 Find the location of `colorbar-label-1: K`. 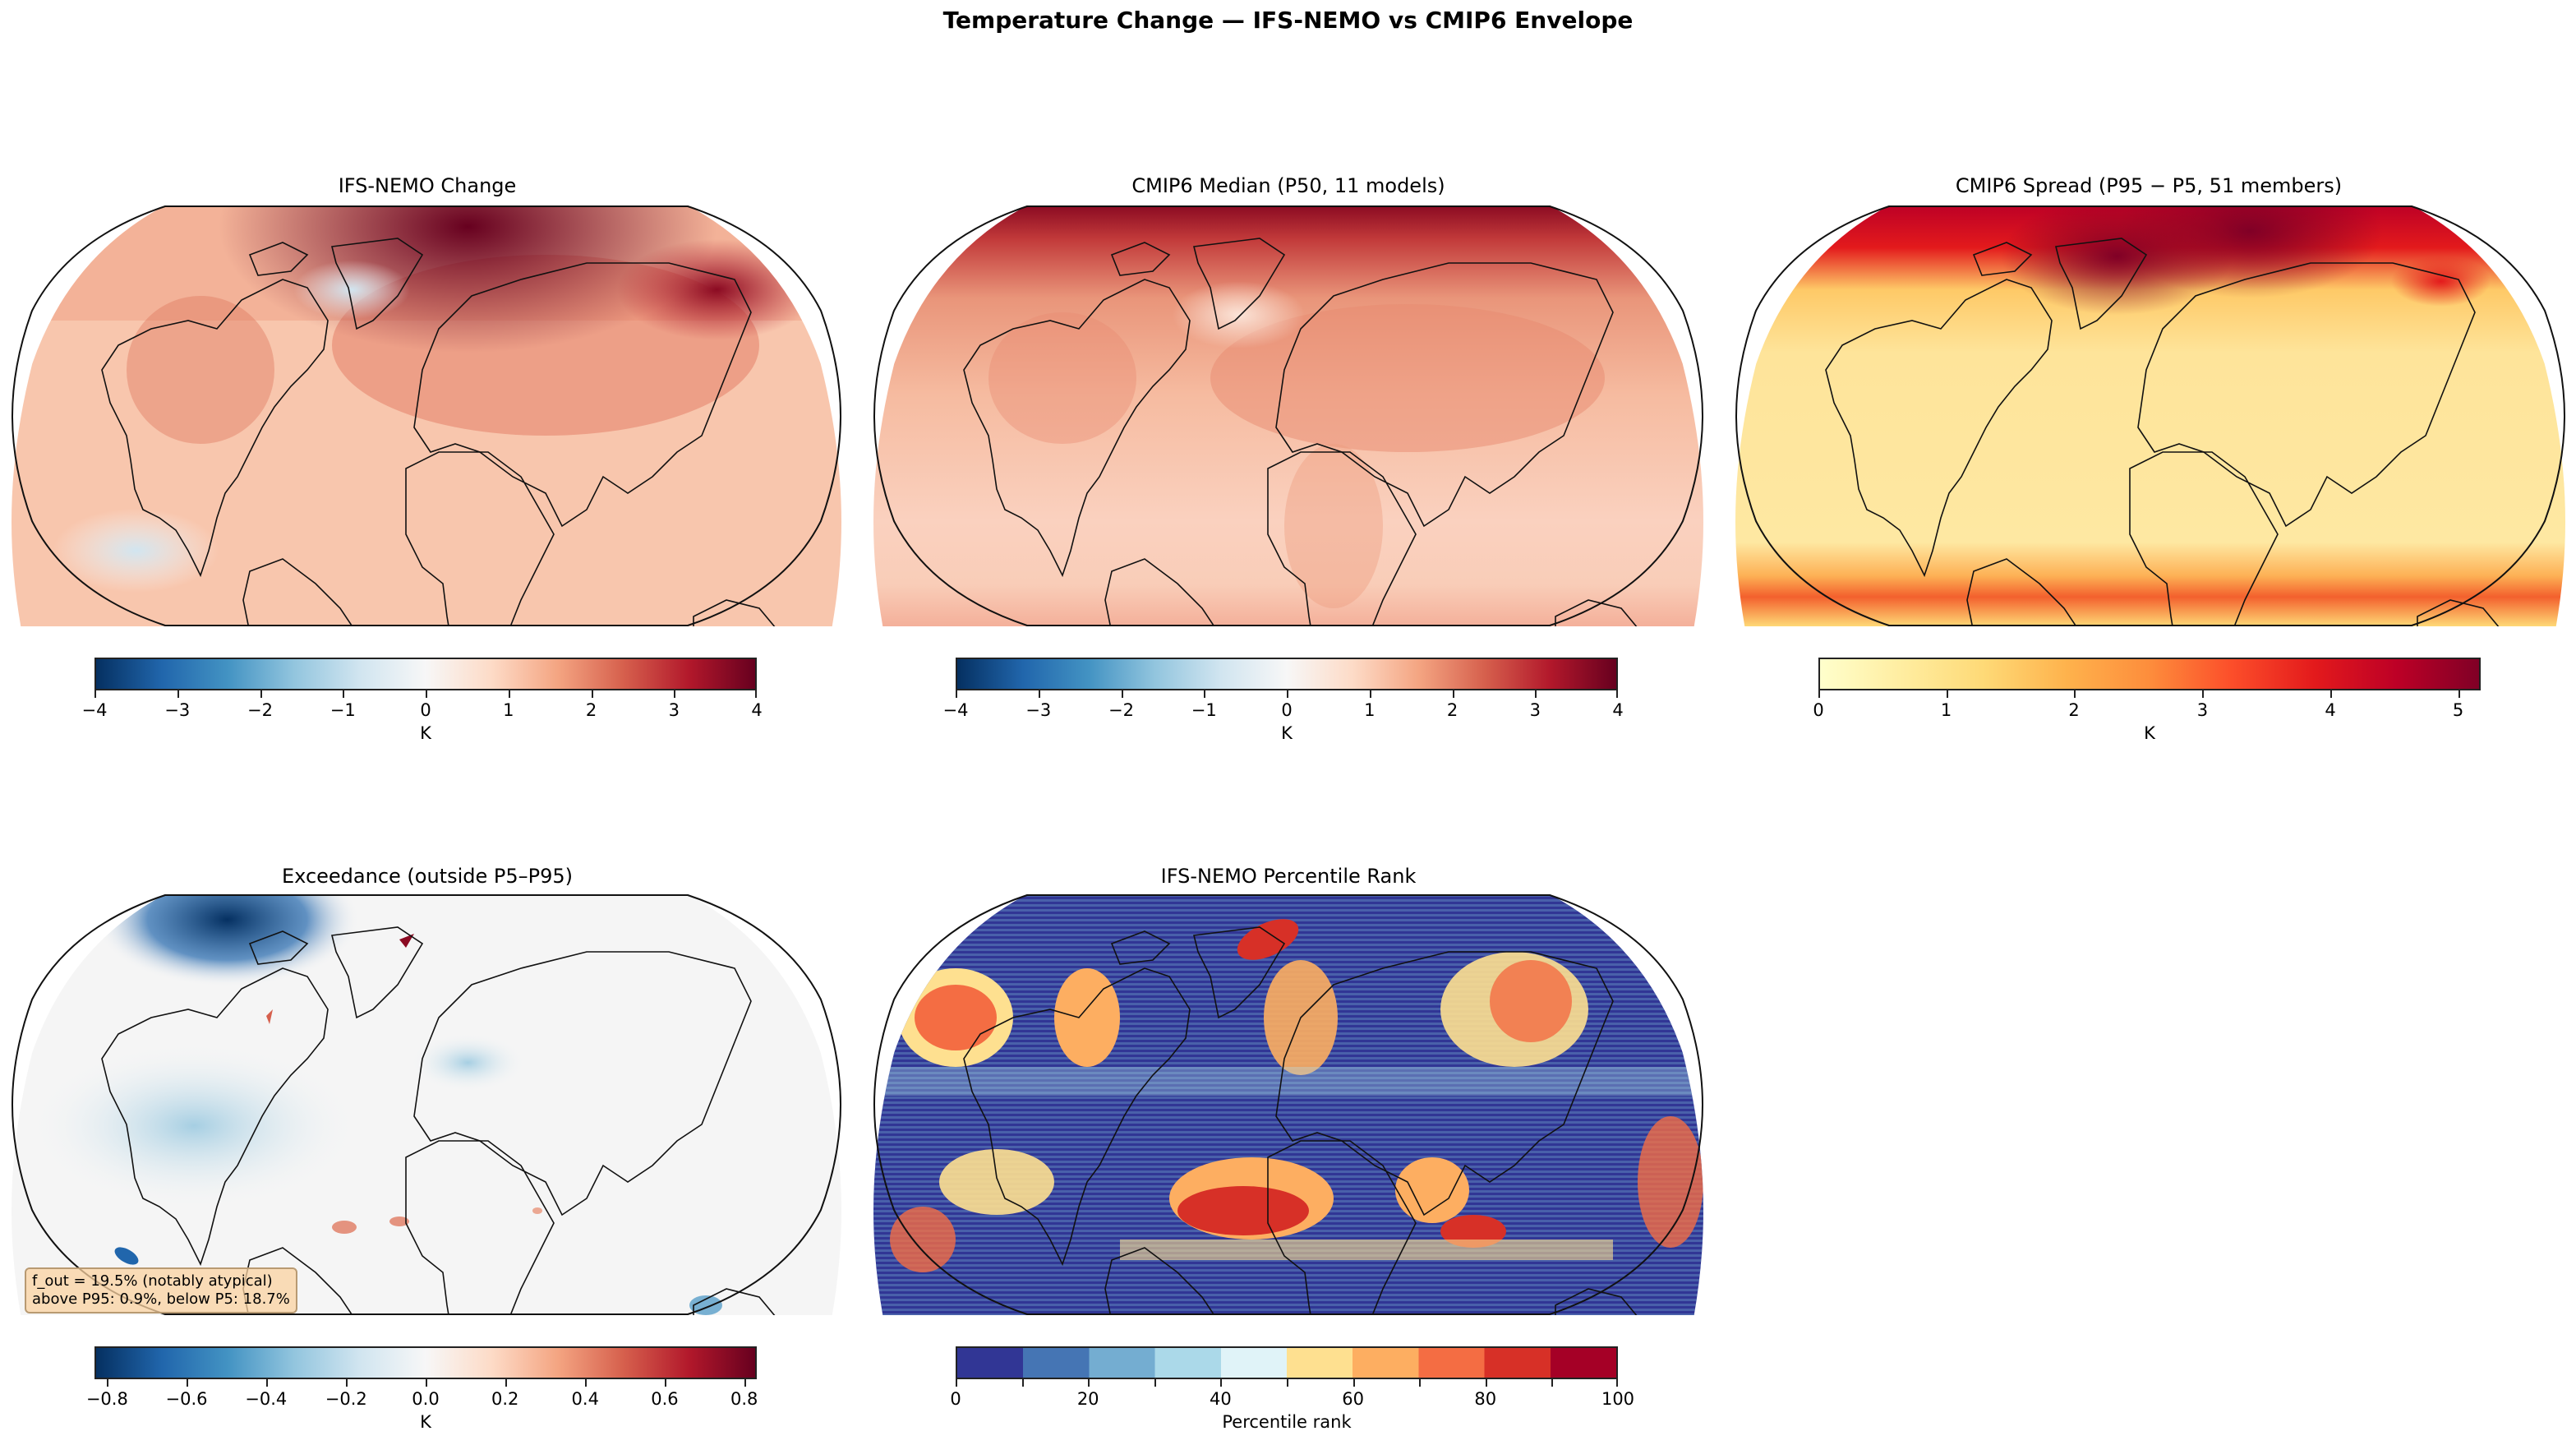

colorbar-label-1: K is located at coordinates (425, 733).